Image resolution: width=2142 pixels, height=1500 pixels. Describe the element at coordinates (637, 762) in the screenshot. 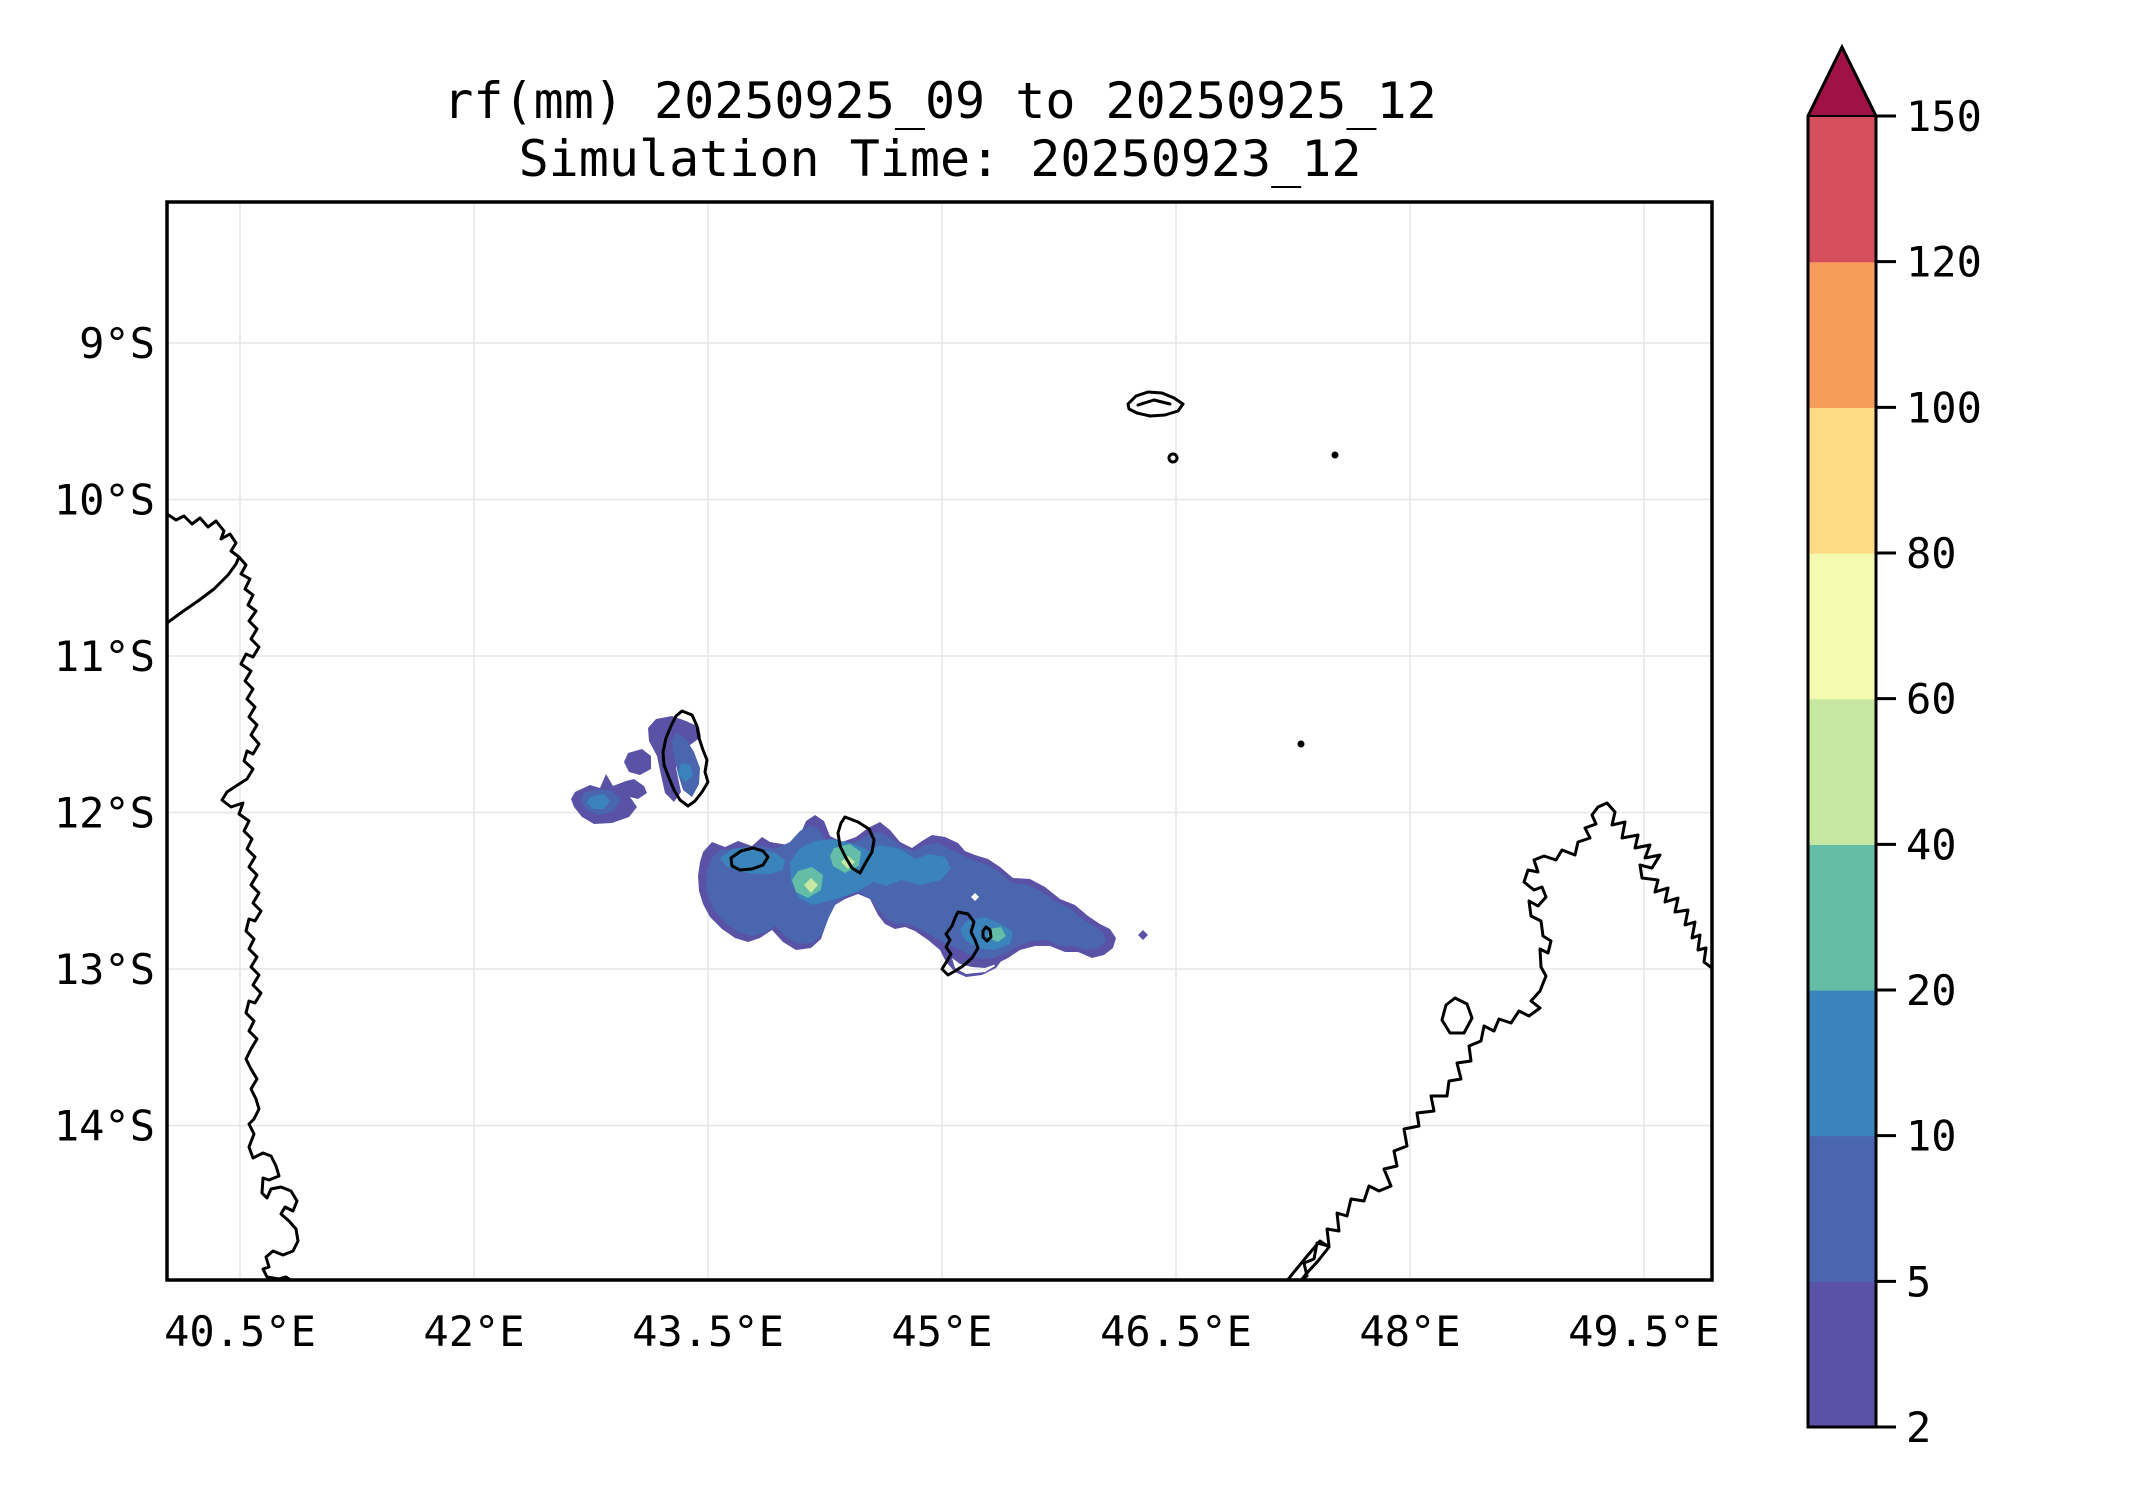

I see `rain-blob-hex` at that location.